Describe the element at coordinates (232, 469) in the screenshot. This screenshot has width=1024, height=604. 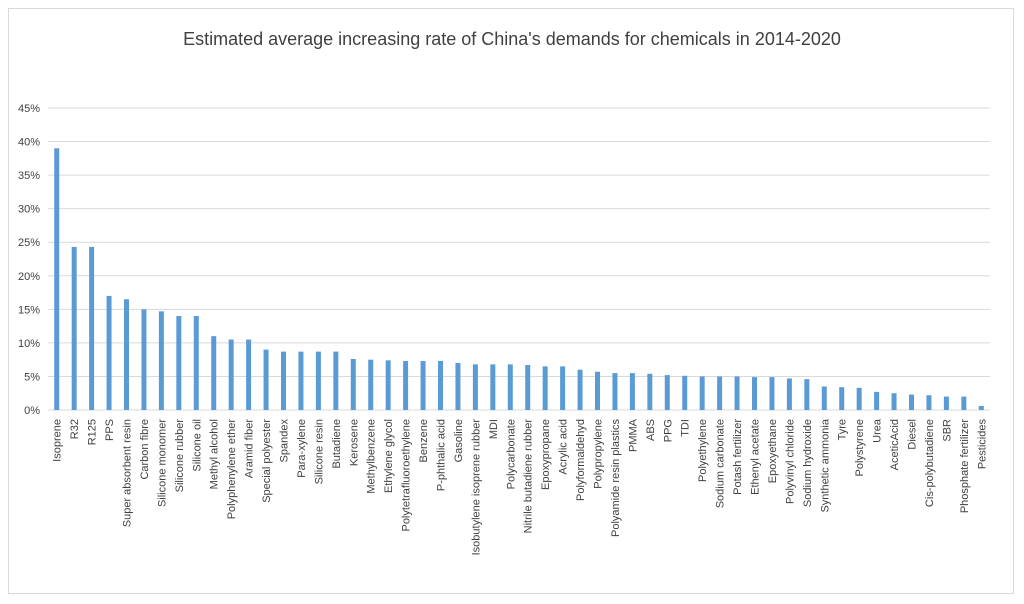
I see `x-category-label: Polyphenylene ether` at that location.